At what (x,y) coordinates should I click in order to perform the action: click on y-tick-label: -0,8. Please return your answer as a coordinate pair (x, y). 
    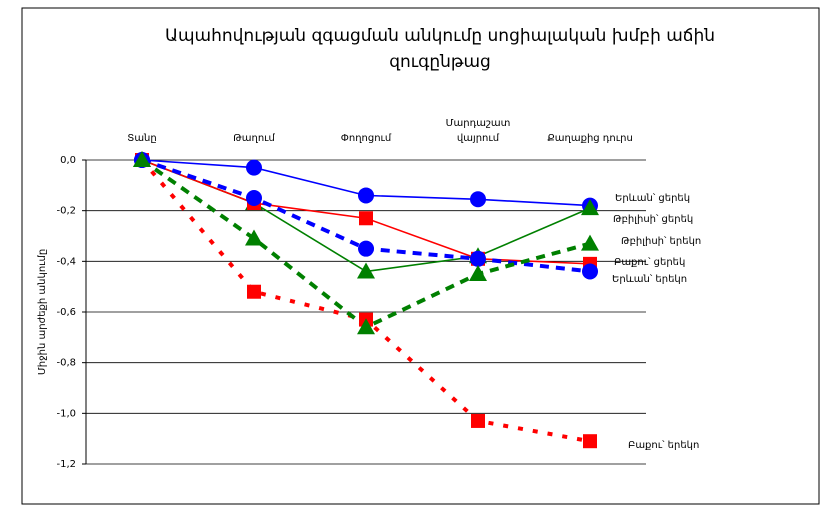
    Looking at the image, I should click on (66, 363).